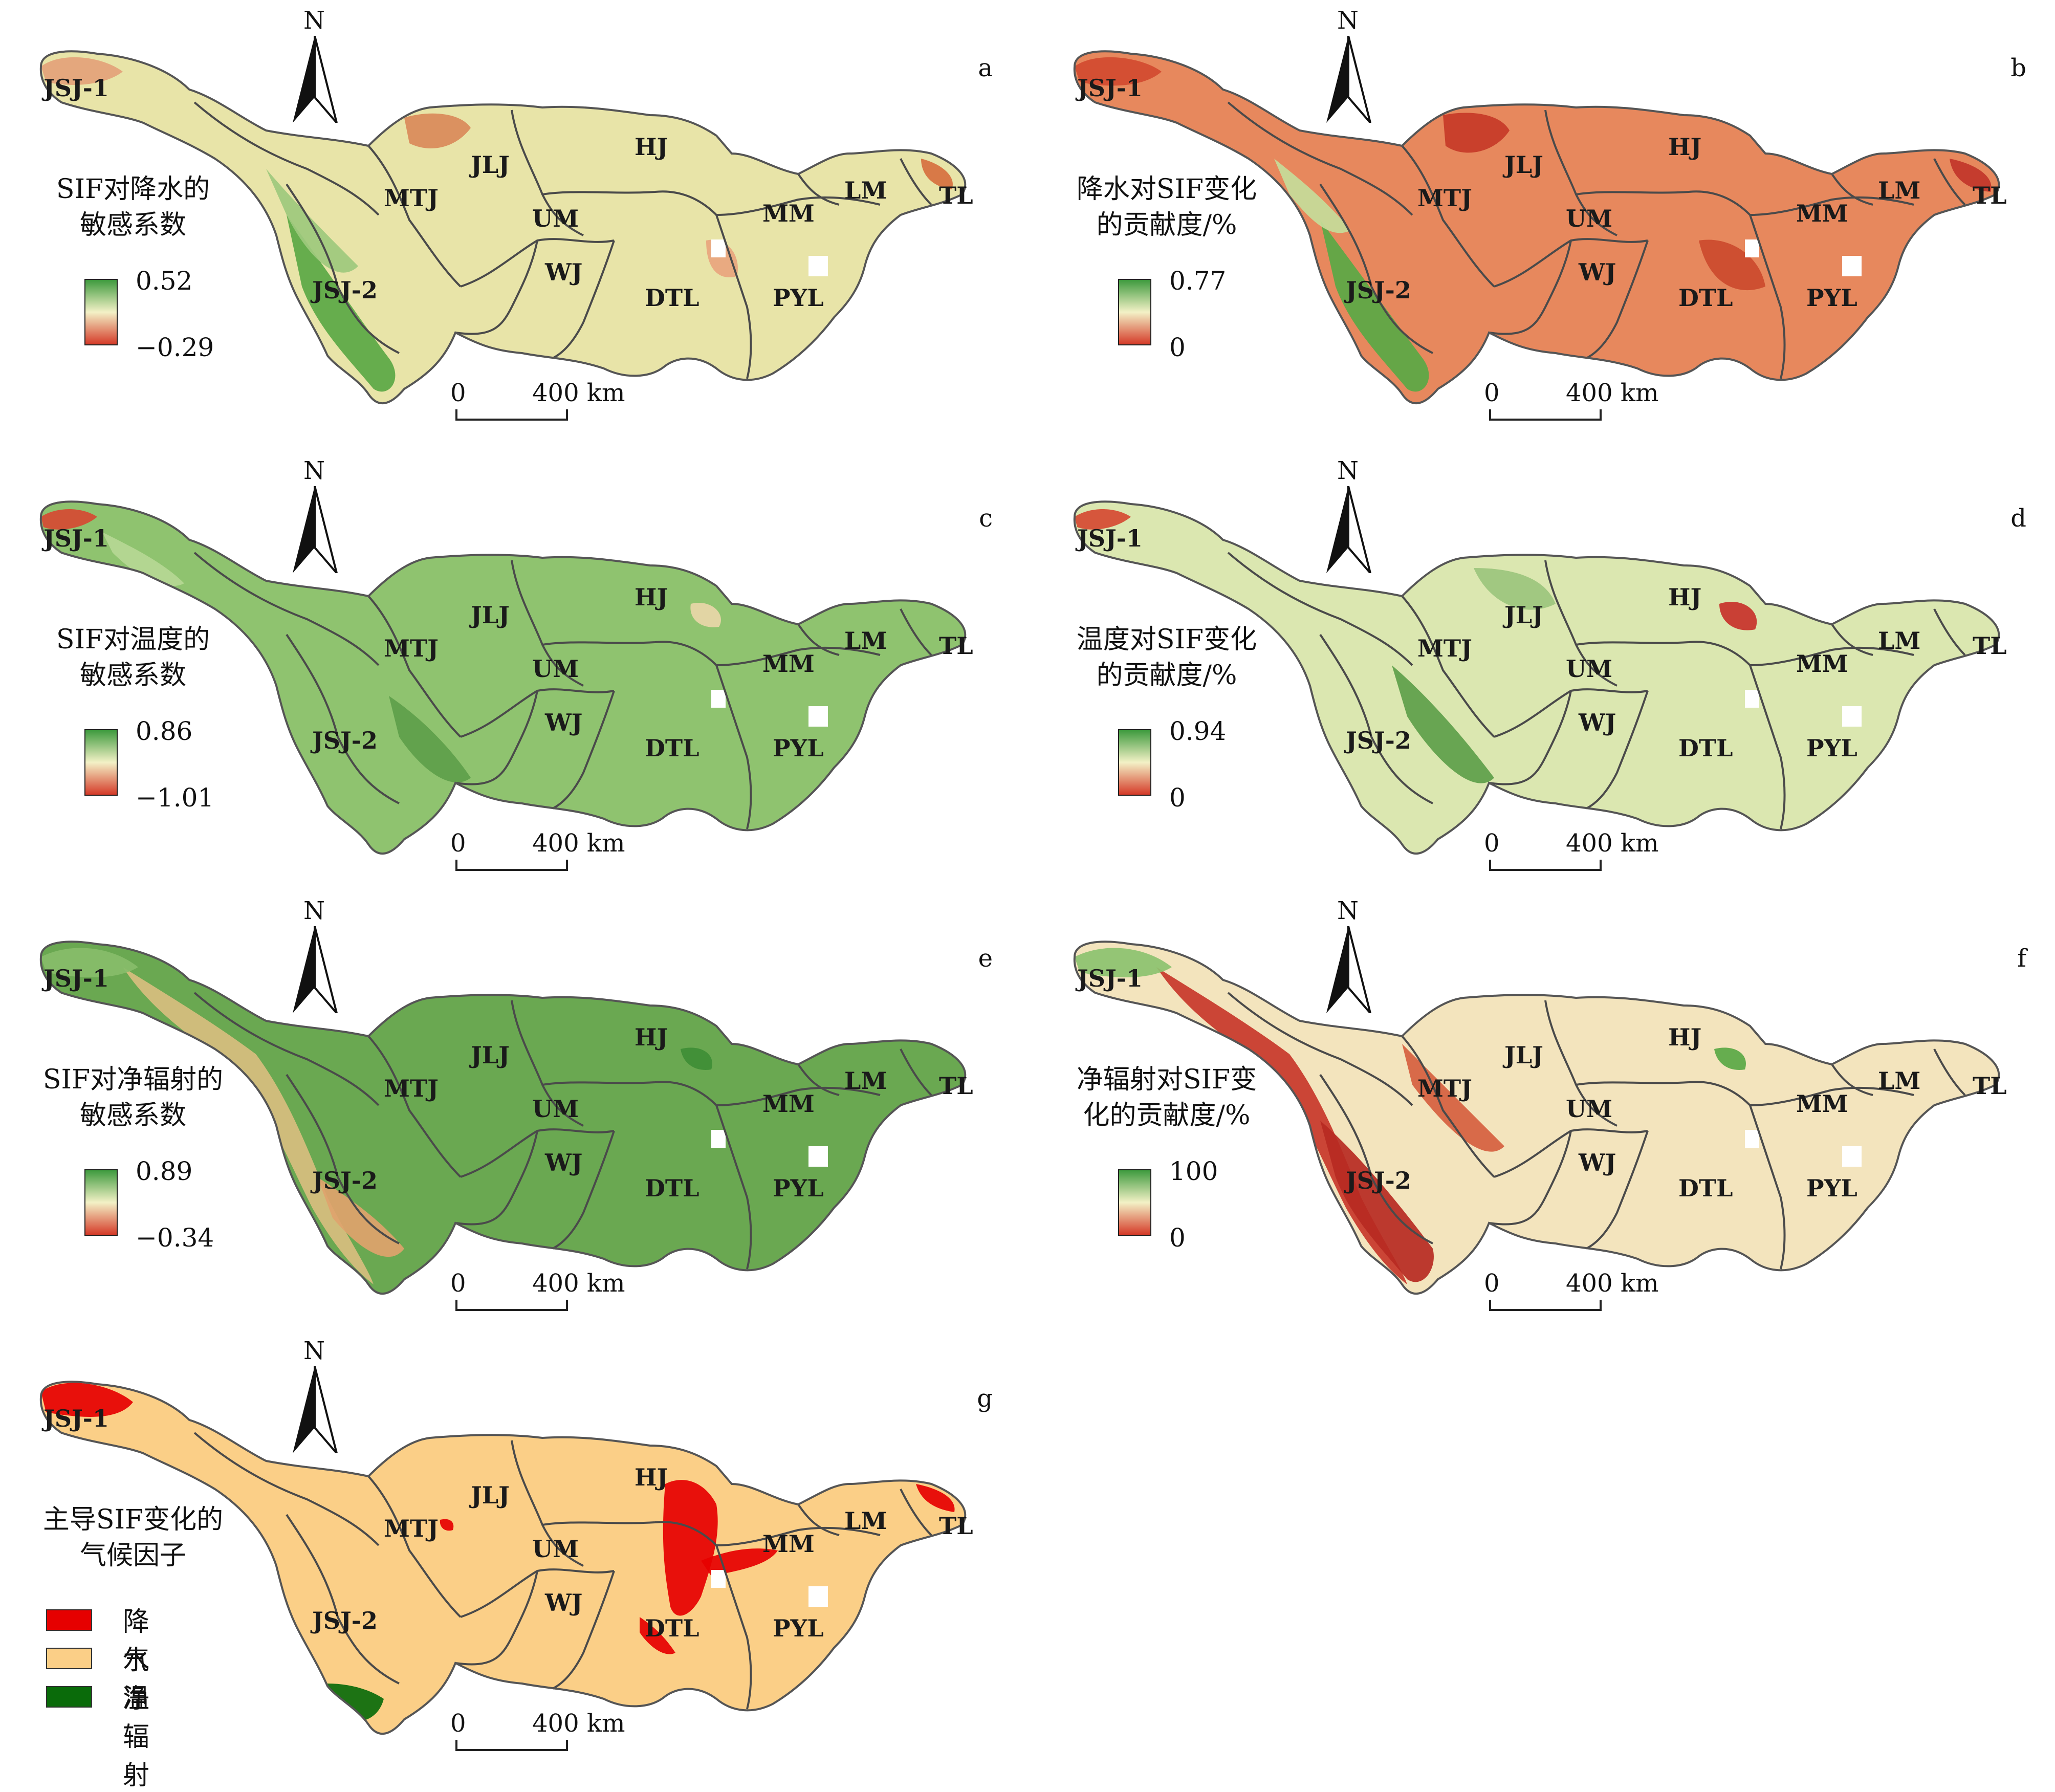 The height and width of the screenshot is (1792, 2055). What do you see at coordinates (986, 68) in the screenshot?
I see `panel-letter: a` at bounding box center [986, 68].